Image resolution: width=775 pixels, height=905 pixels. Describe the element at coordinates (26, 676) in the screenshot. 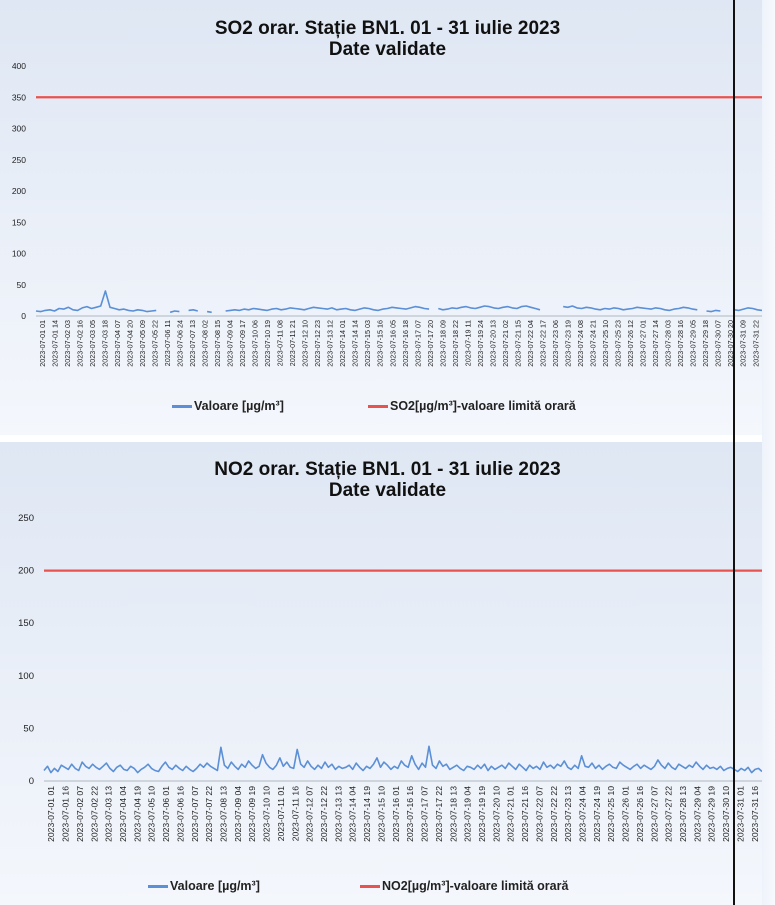

I see `y-tick-label: 100` at that location.